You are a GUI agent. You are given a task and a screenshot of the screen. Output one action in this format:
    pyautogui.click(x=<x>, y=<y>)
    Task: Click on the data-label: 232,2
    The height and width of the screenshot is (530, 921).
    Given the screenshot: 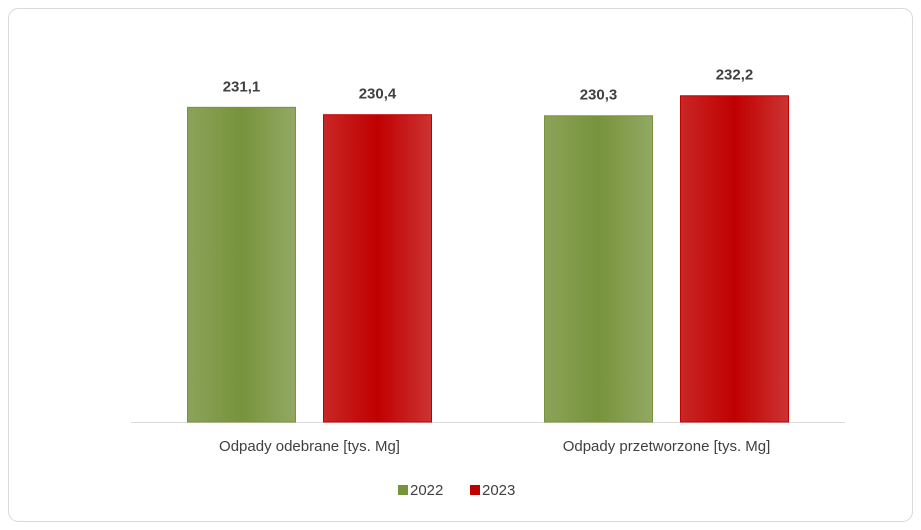 What is the action you would take?
    pyautogui.click(x=735, y=75)
    